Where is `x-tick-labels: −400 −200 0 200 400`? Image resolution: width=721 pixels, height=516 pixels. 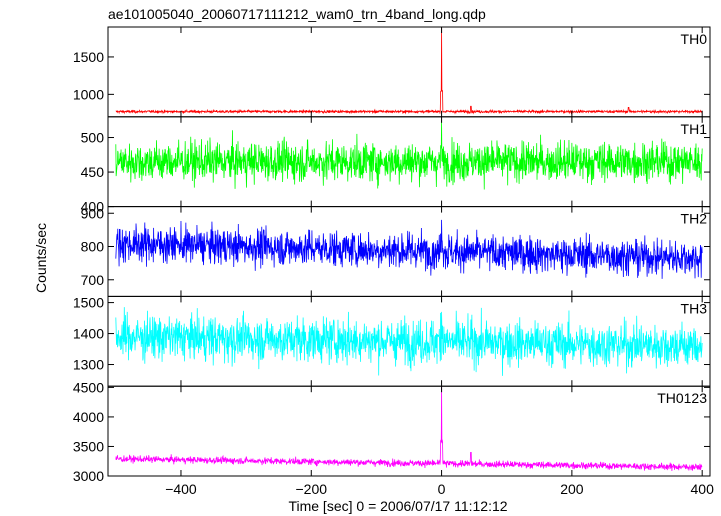
x-tick-labels: −400 −200 0 200 400 is located at coordinates (439, 489).